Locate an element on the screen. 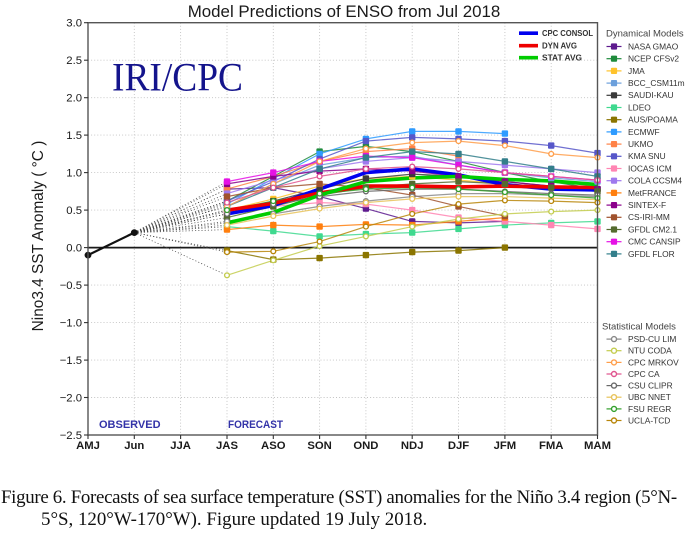  svg-text: FMA is located at coordinates (551, 446).